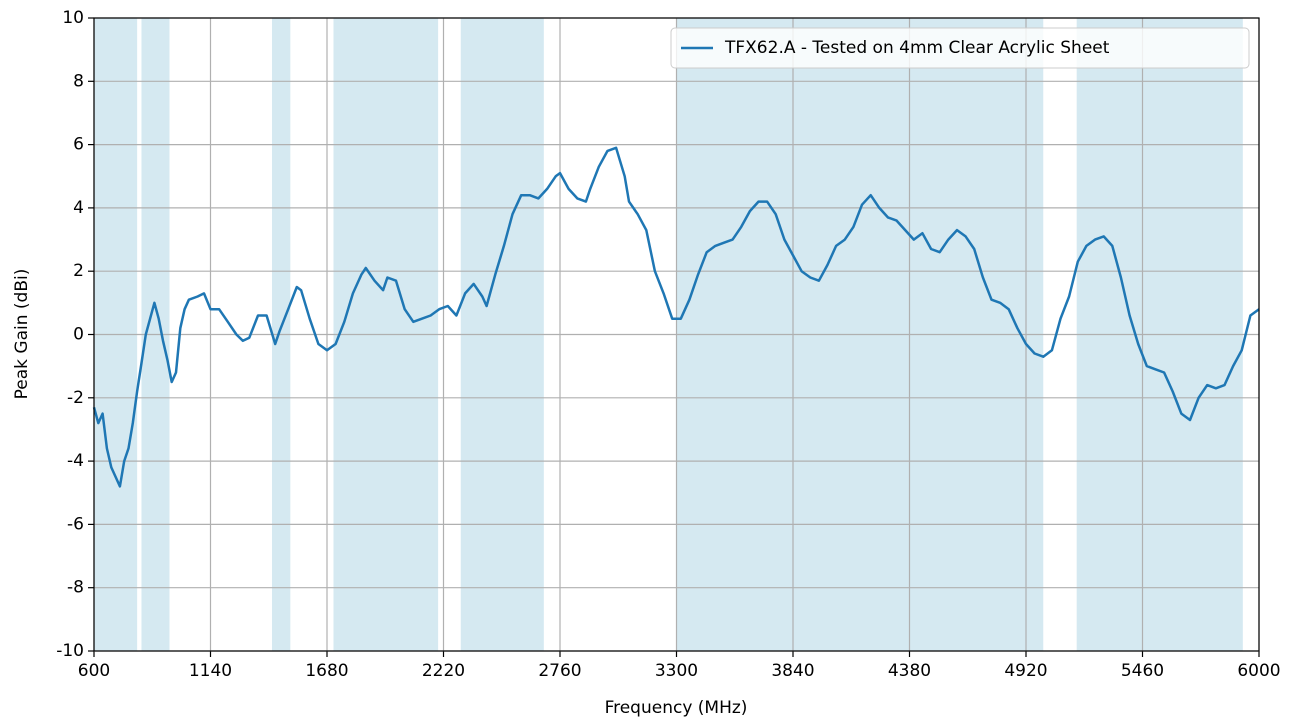 The image size is (1302, 726). What do you see at coordinates (676, 671) in the screenshot?
I see `x-tick-label: 3300` at bounding box center [676, 671].